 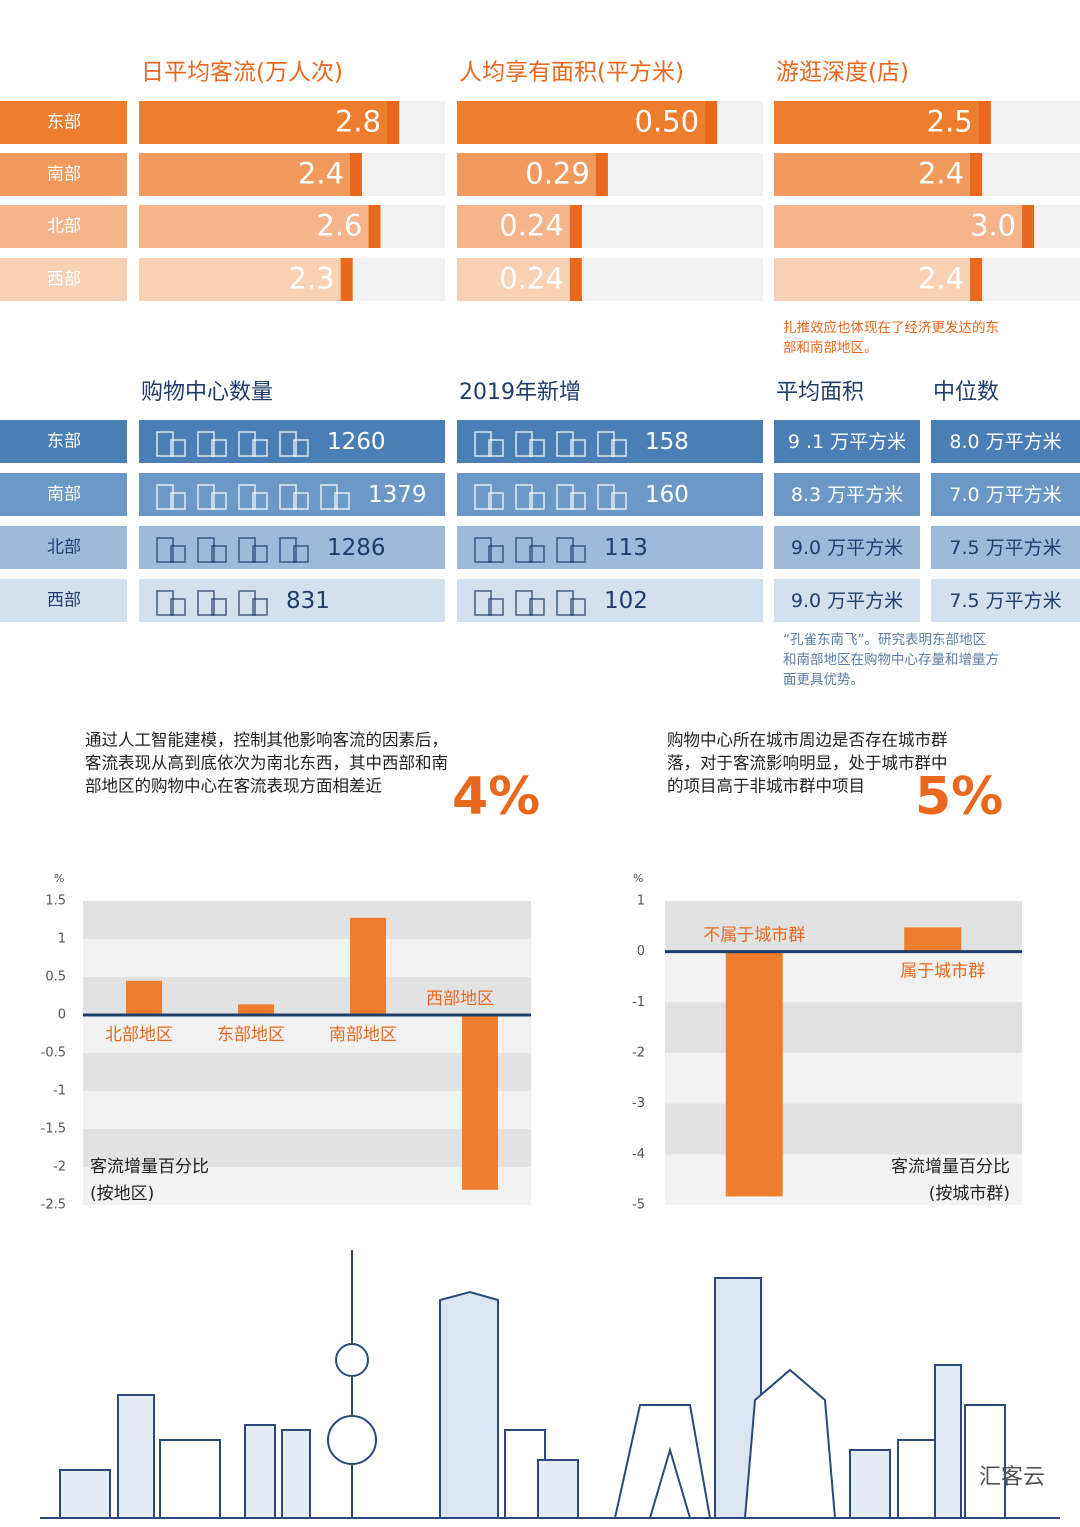 I want to click on count-label: 102, so click(x=626, y=601).